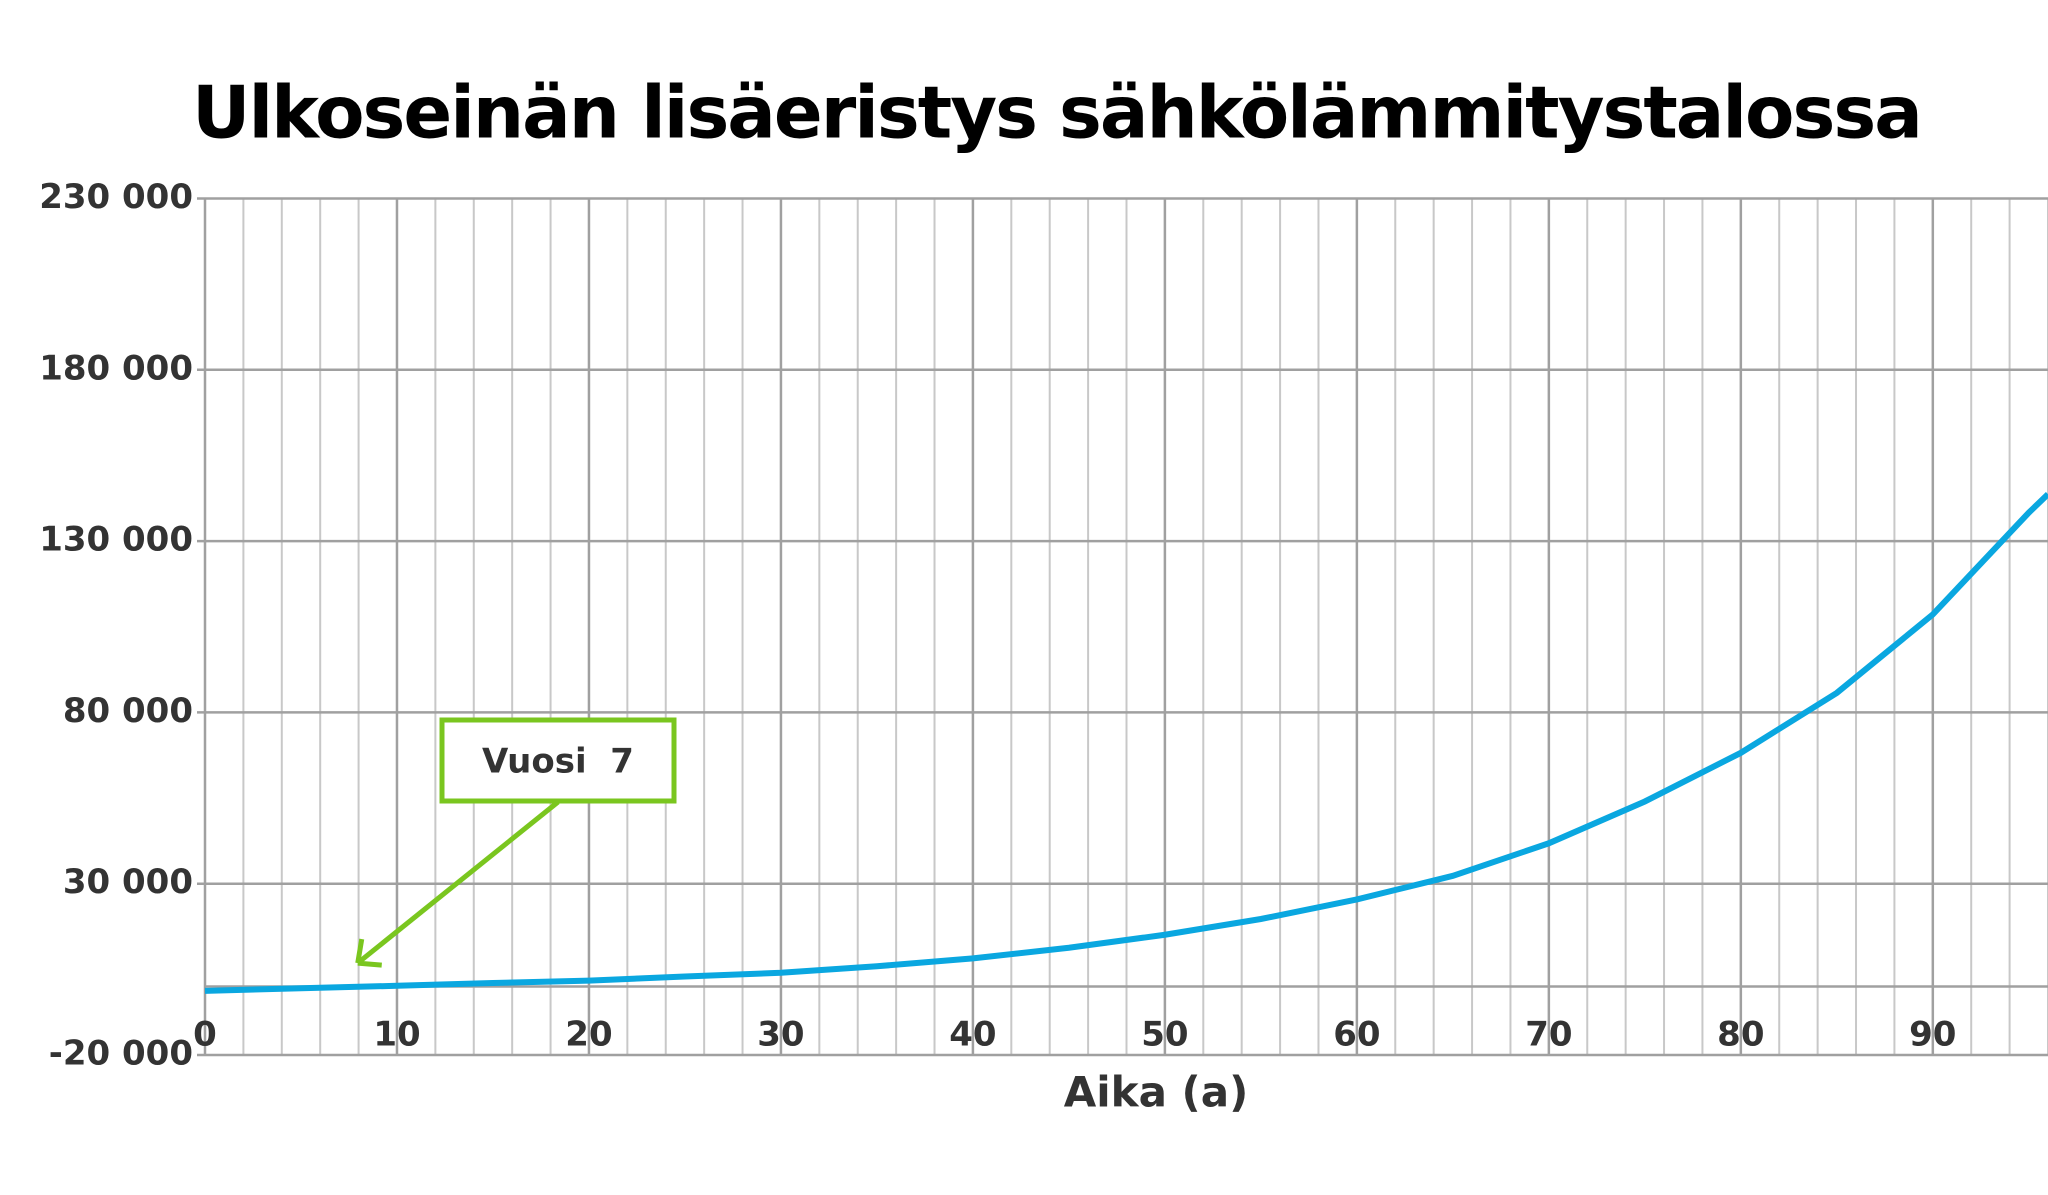 This screenshot has height=1195, width=2048. I want to click on x-tick-label: 60, so click(1356, 1035).